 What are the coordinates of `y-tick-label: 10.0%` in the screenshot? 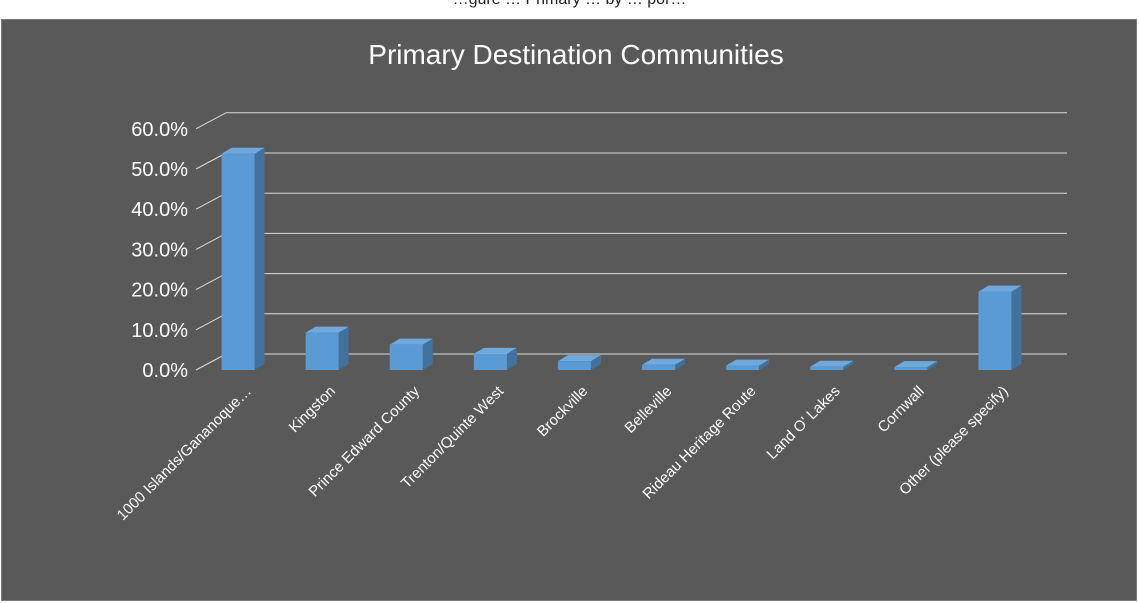 It's located at (159, 331).